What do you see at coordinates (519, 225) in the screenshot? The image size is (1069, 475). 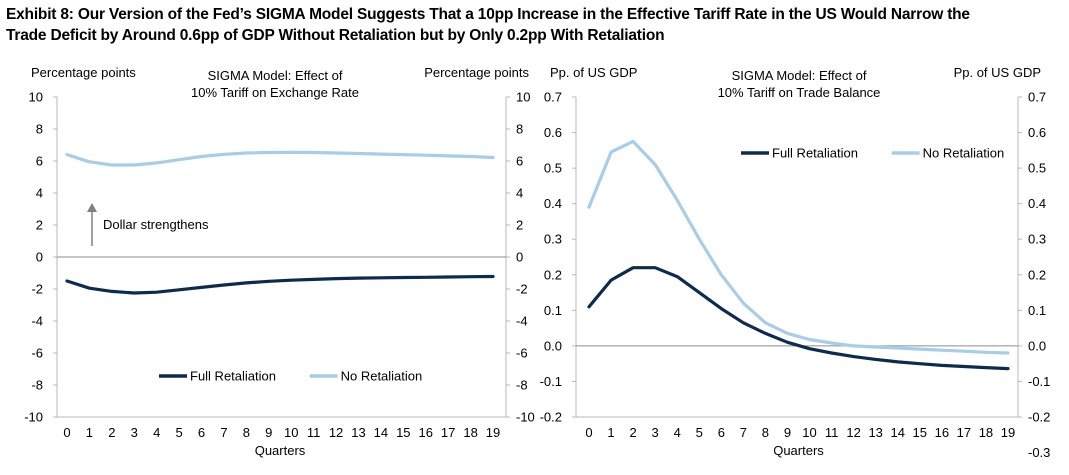 I see `y-tick-label-right: 2` at bounding box center [519, 225].